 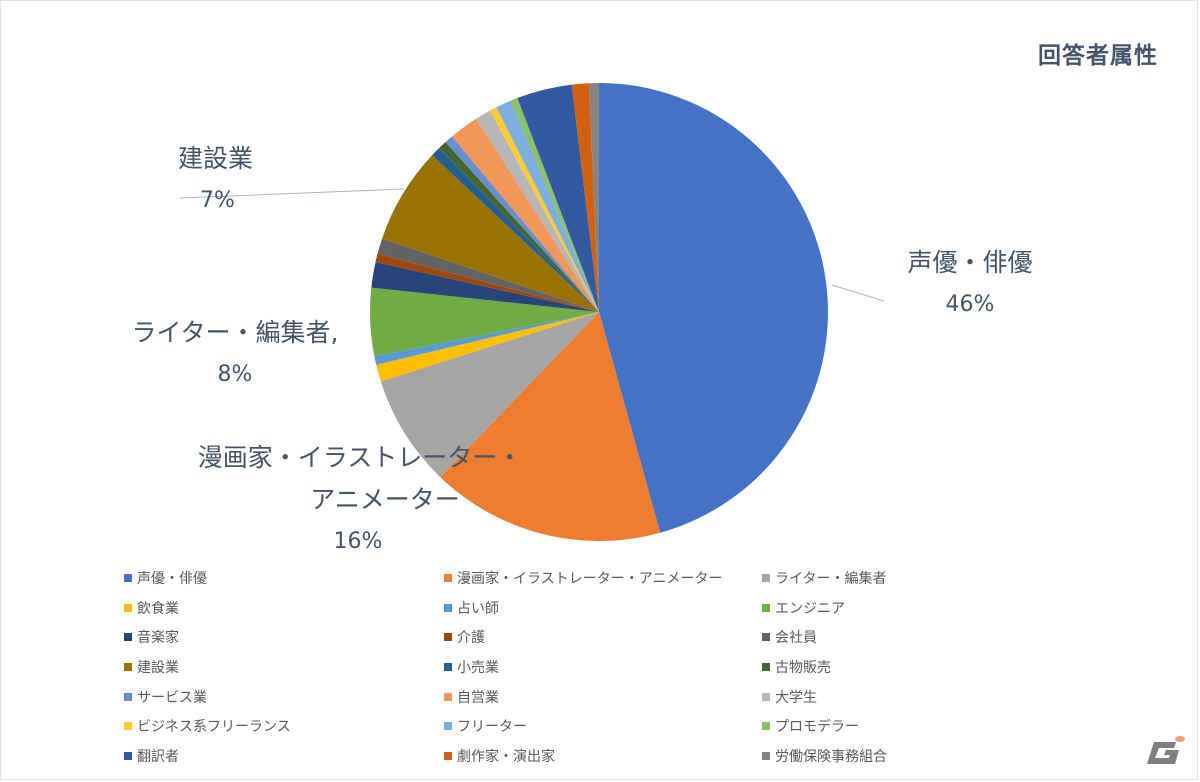 What do you see at coordinates (292, 193) in the screenshot?
I see `leader-line-kensetsu` at bounding box center [292, 193].